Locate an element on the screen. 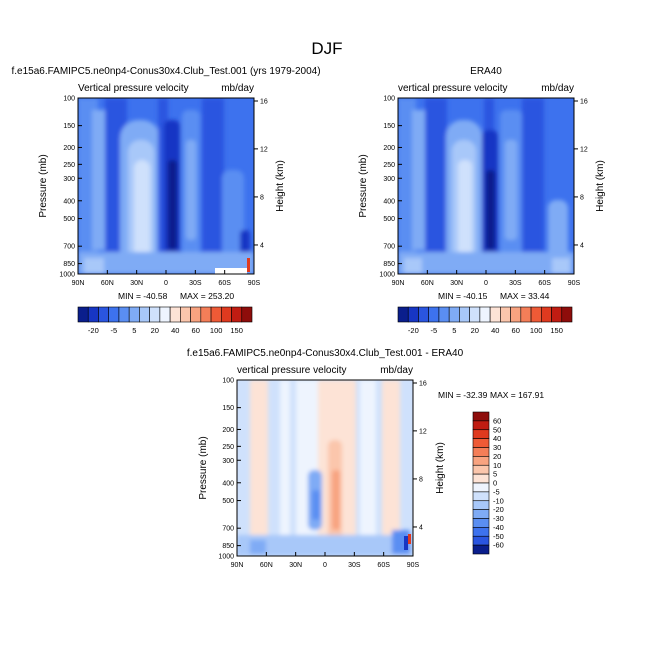 This screenshot has width=654, height=654. panel-difference-field is located at coordinates (325, 468).